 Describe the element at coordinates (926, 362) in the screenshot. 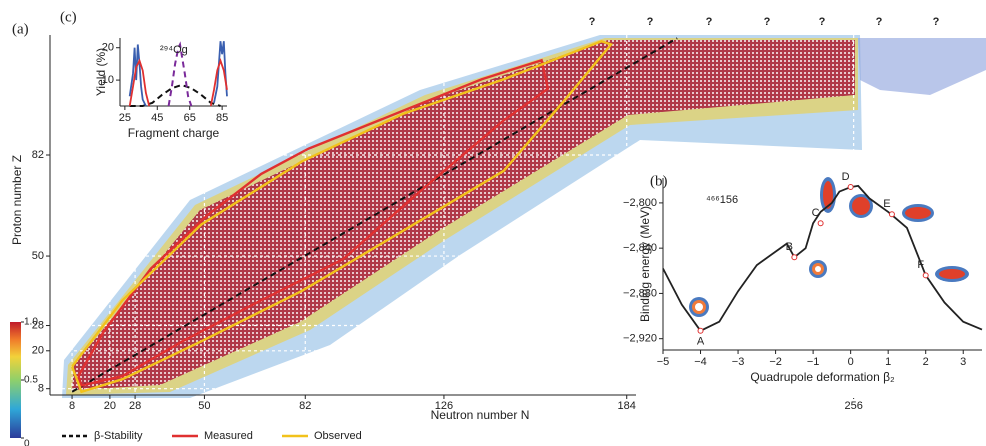

I see `x-tick-label: 2` at that location.